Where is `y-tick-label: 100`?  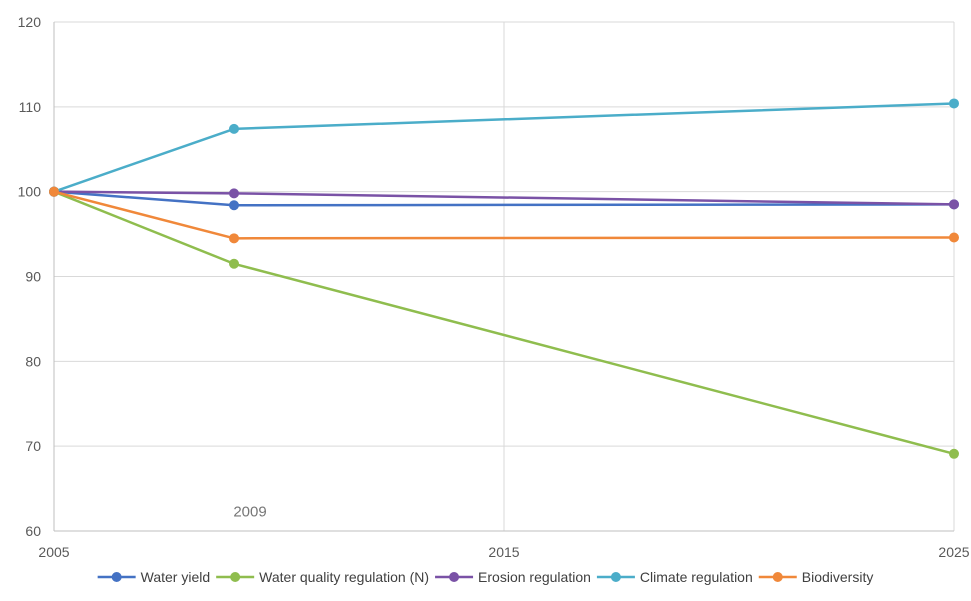 y-tick-label: 100 is located at coordinates (30, 192).